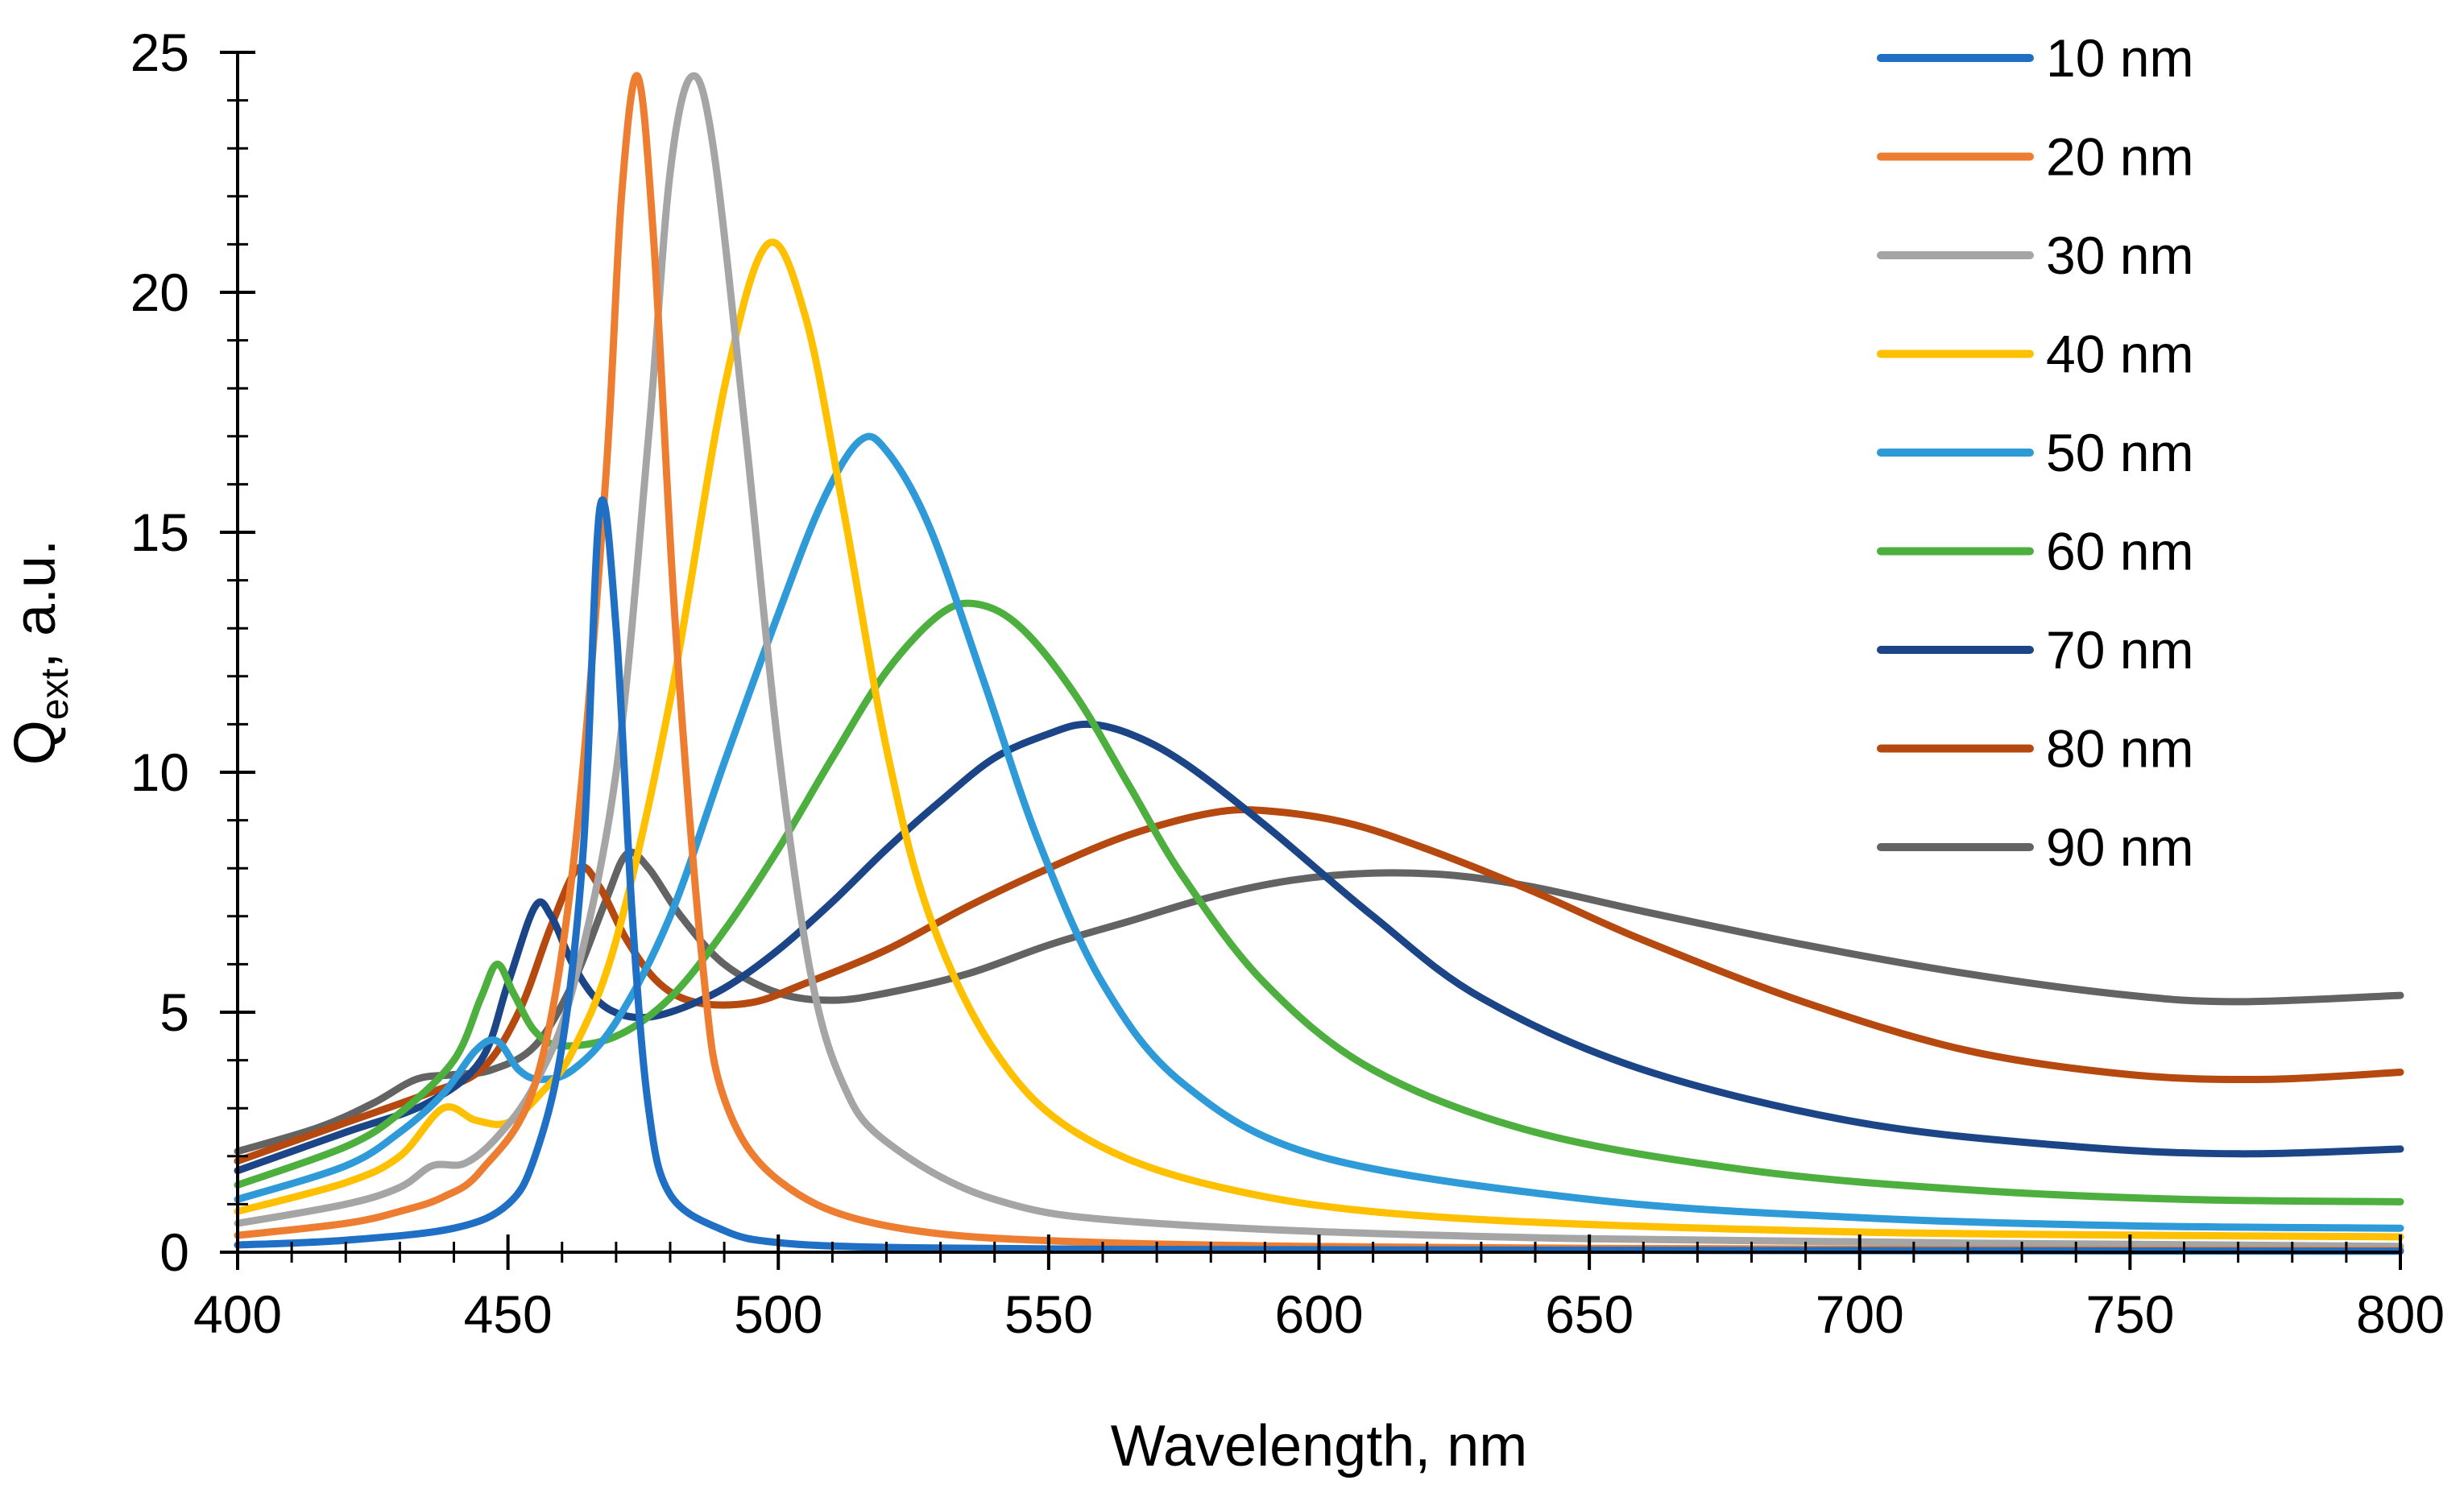  I want to click on legend-label: 90 nm, so click(2119, 847).